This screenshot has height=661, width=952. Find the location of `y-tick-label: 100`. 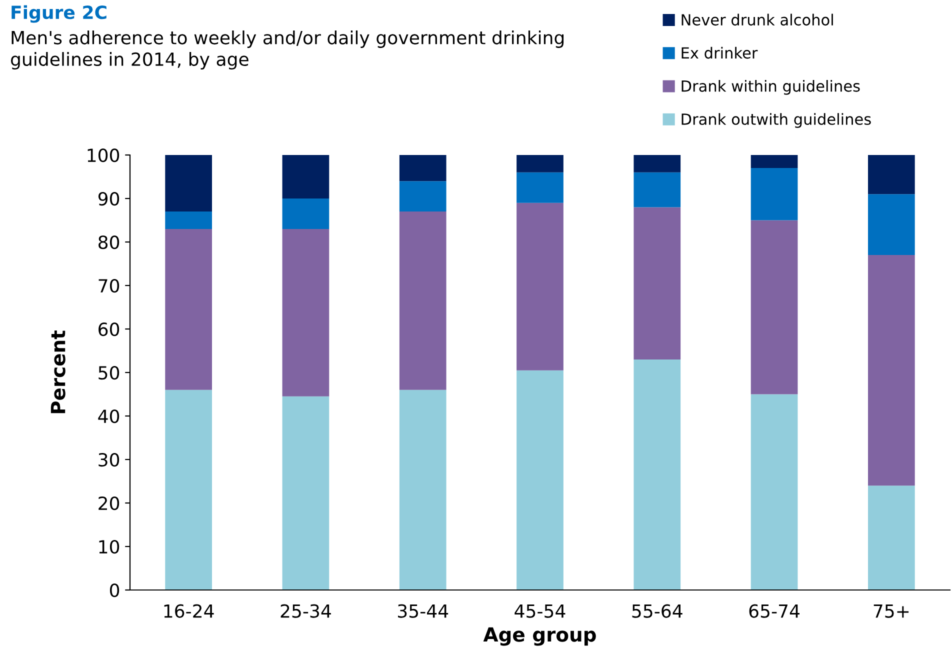

y-tick-label: 100 is located at coordinates (104, 155).